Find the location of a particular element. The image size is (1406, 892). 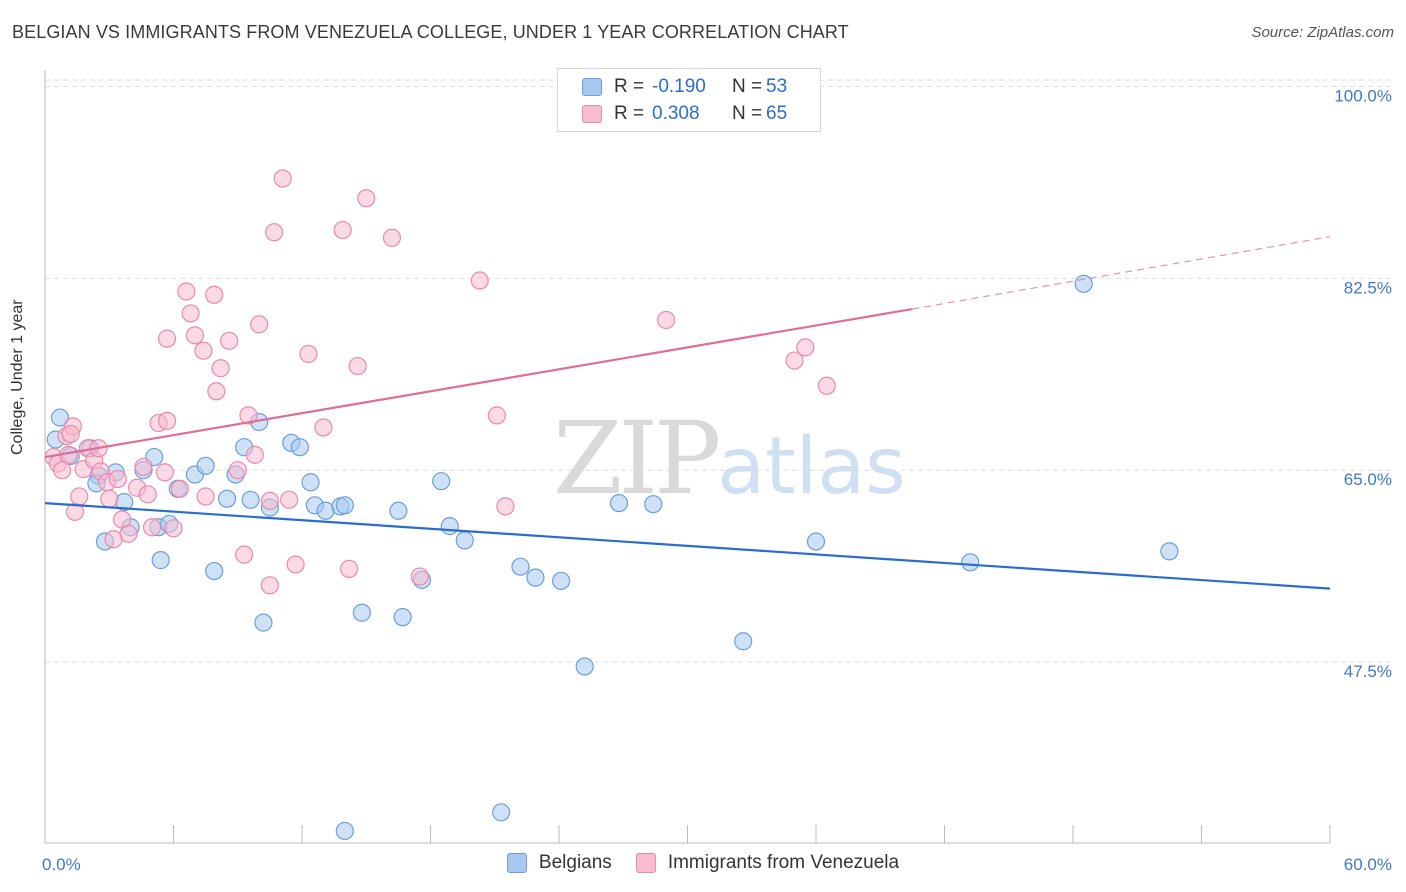

y-tick-label: 82.5% is located at coordinates (1368, 287).